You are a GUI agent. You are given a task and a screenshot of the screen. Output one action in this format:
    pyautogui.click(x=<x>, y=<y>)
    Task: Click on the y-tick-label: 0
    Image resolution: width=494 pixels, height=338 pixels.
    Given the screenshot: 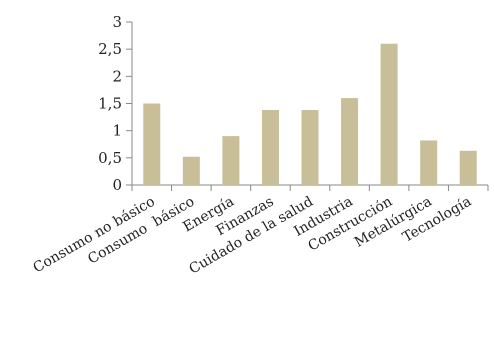 What is the action you would take?
    pyautogui.click(x=117, y=185)
    